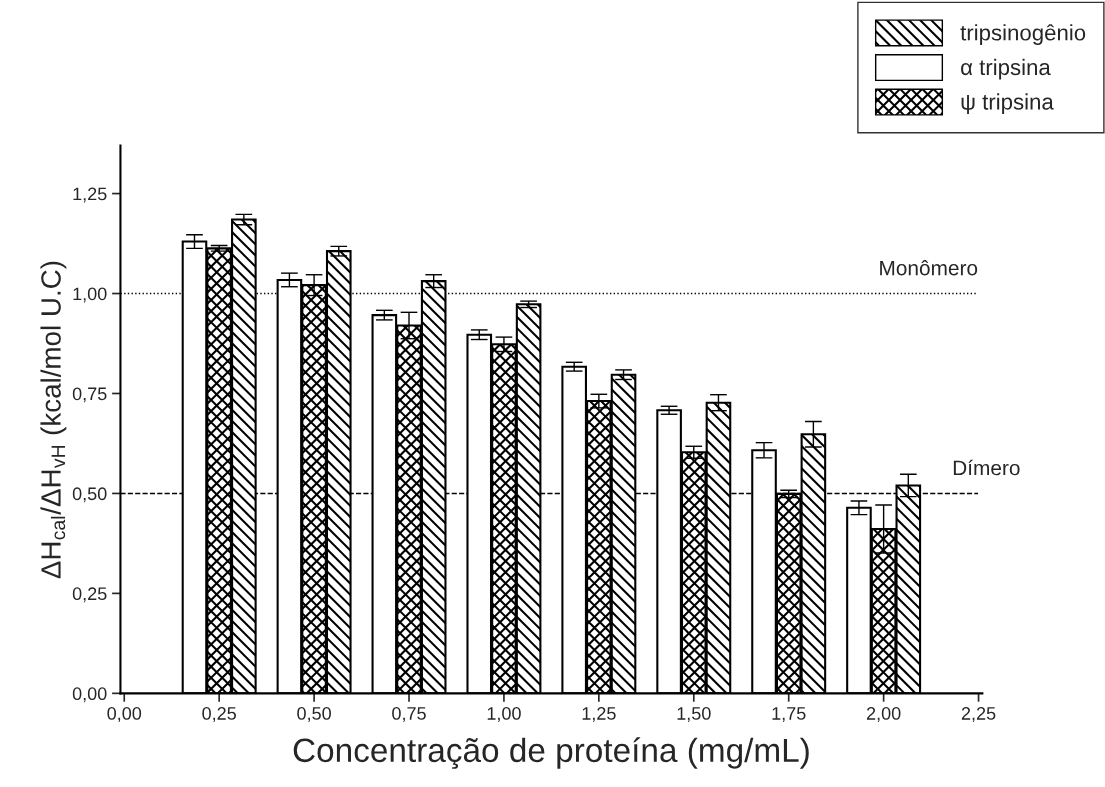 Image resolution: width=1105 pixels, height=787 pixels. Describe the element at coordinates (504, 714) in the screenshot. I see `x-tick-label: 1,00` at that location.